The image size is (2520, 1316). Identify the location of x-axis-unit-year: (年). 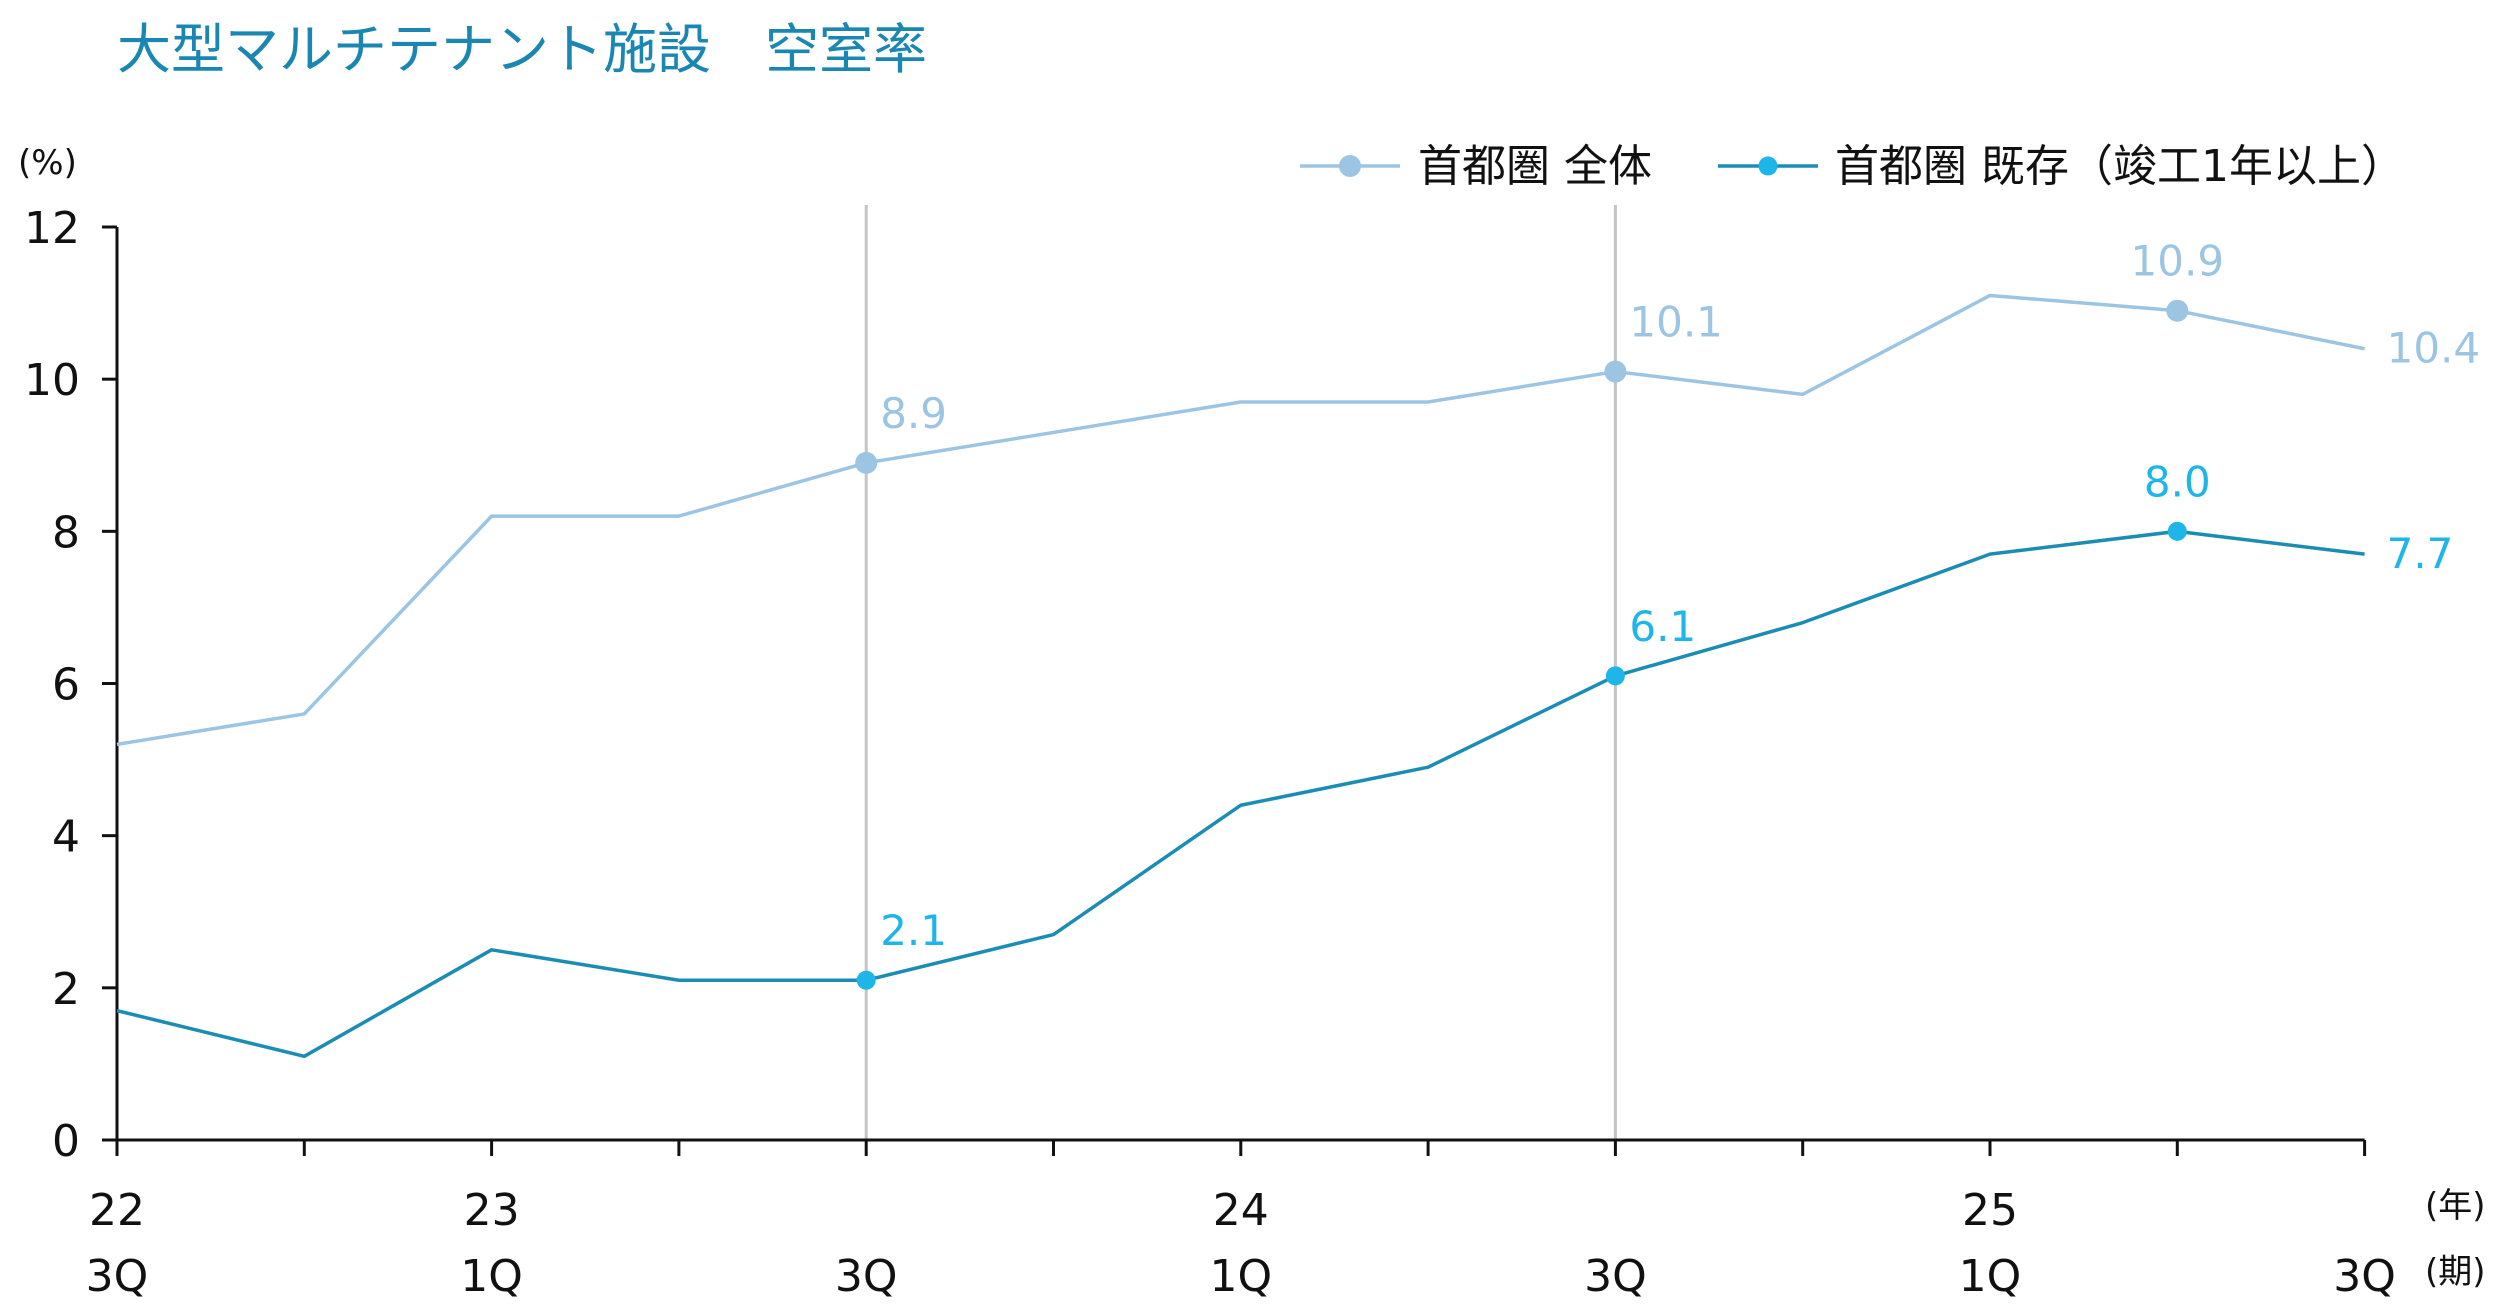
(2455, 1206).